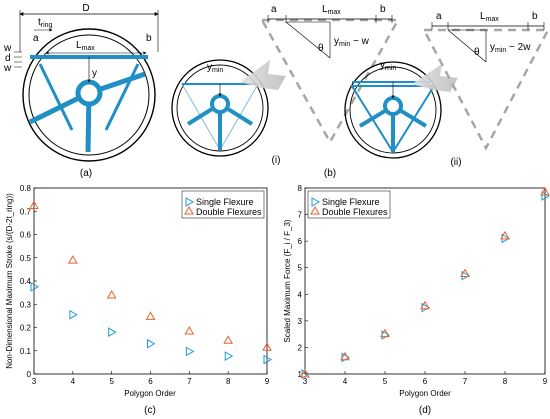 The width and height of the screenshot is (550, 419). Describe the element at coordinates (8, 58) in the screenshot. I see `label-d: d` at that location.